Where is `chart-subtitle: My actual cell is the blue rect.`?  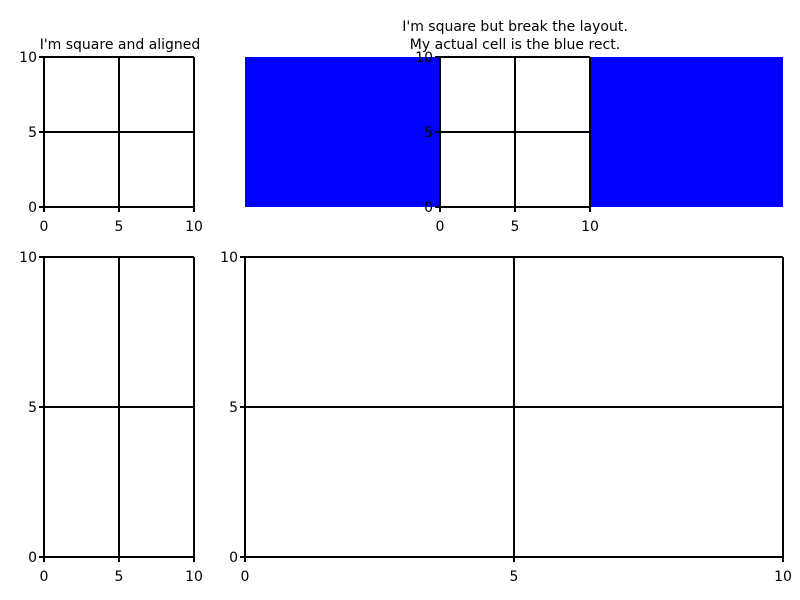 chart-subtitle: My actual cell is the blue rect. is located at coordinates (515, 45).